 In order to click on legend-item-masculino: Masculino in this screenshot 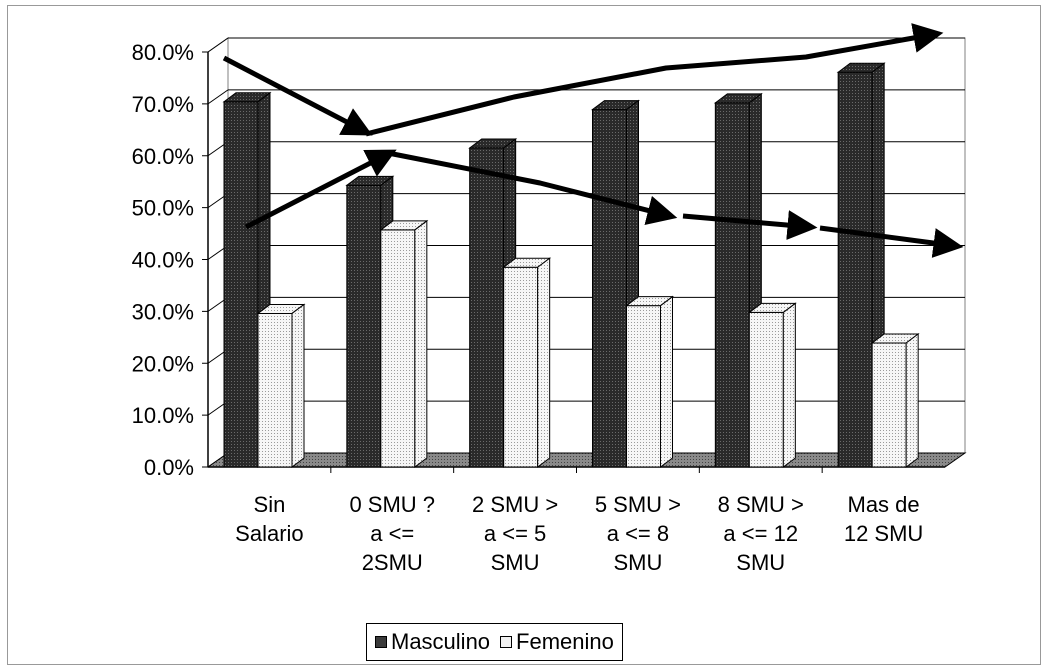, I will do `click(432, 642)`.